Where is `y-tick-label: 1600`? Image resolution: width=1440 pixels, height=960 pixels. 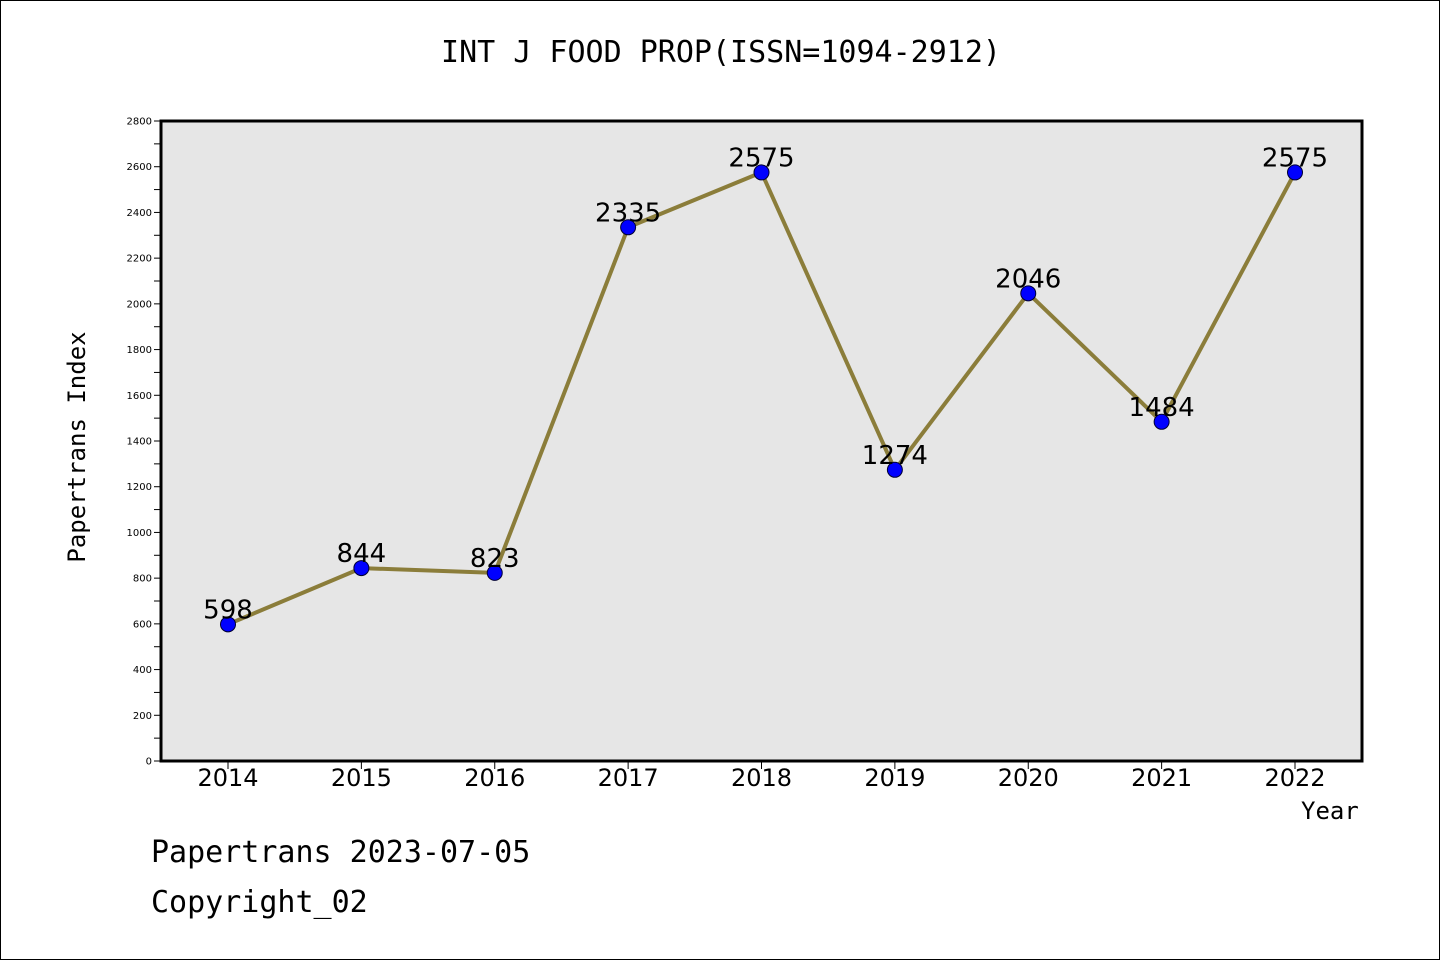 y-tick-label: 1600 is located at coordinates (139, 396).